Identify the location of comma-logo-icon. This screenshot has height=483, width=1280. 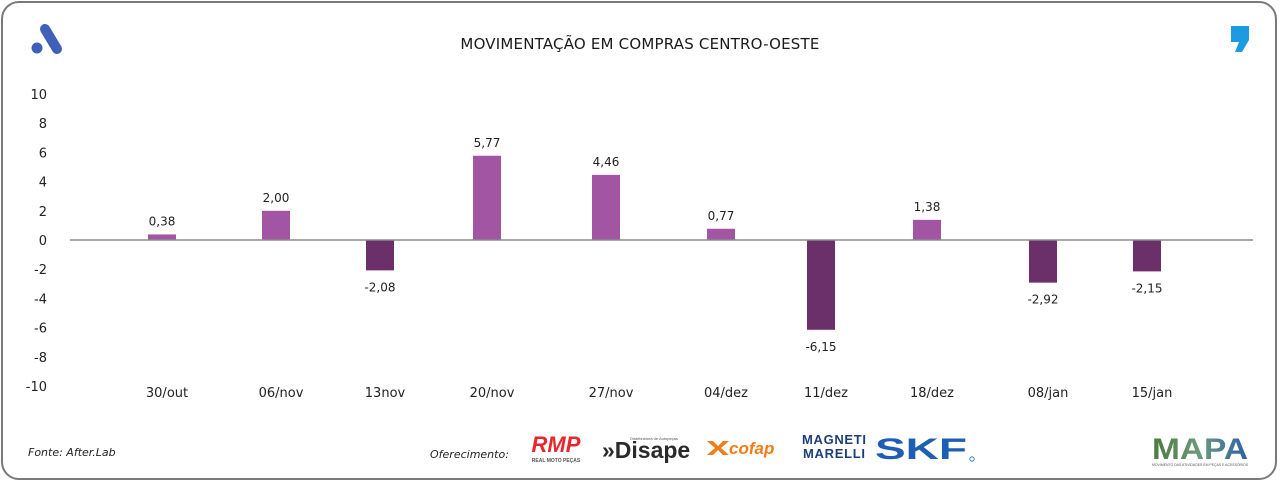
(1240, 39).